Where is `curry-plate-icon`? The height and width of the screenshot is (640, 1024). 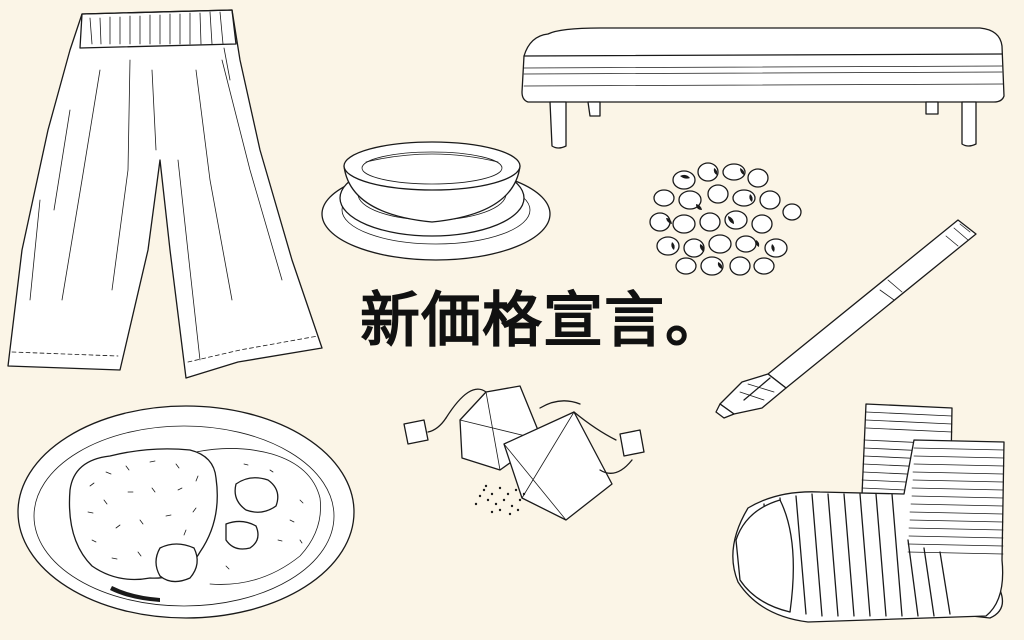
curry-plate-icon is located at coordinates (186, 512).